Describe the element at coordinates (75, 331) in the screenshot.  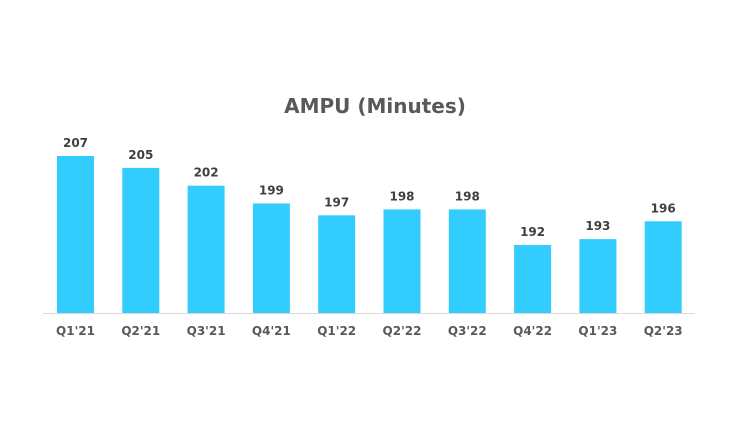
I see `x-tick-label-0: Q1'21` at that location.